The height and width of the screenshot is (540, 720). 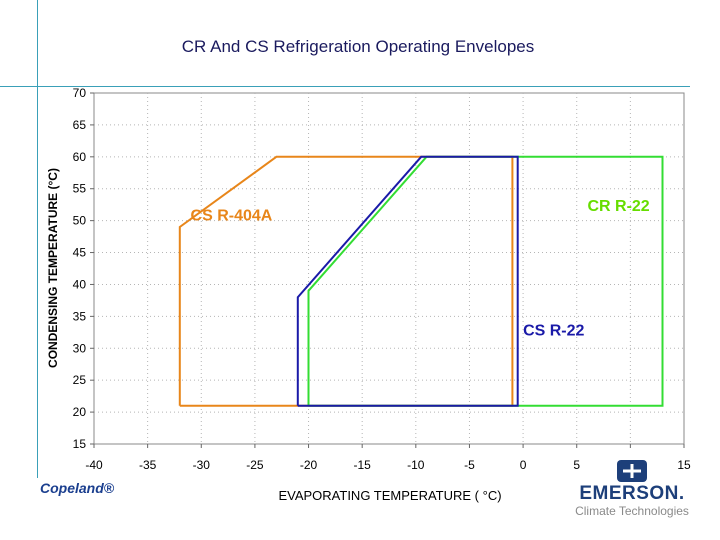 I want to click on emerson-logo: EMERSON. Climate Technologies, so click(x=632, y=488).